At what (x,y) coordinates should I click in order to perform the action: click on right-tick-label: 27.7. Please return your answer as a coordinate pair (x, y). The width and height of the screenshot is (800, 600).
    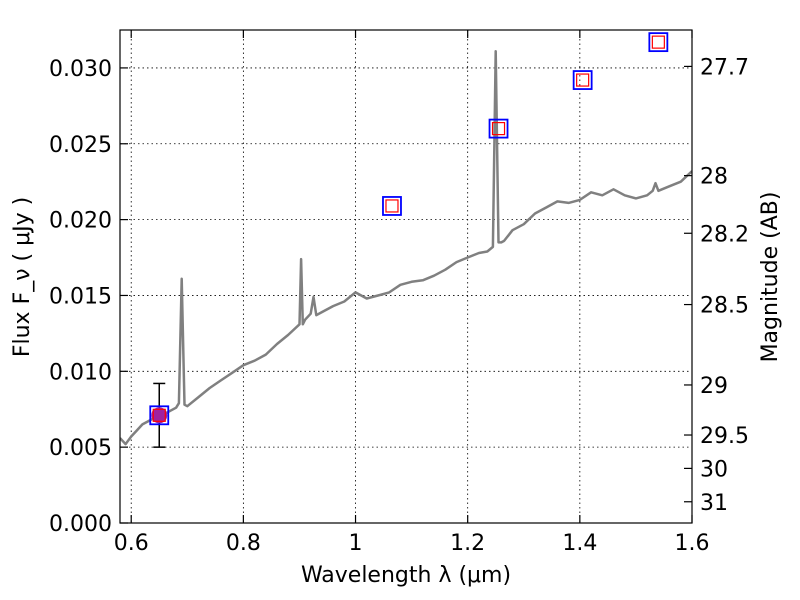
    Looking at the image, I should click on (724, 67).